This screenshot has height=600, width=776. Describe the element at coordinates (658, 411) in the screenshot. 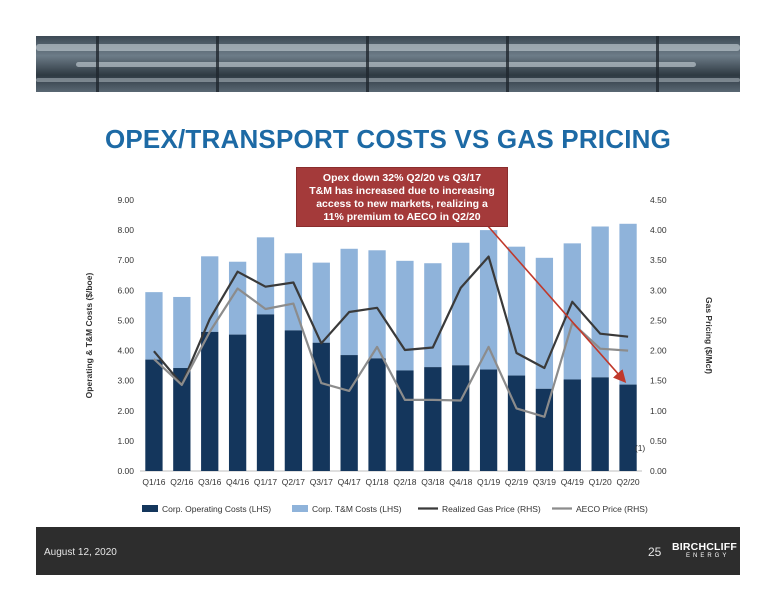

I see `y2-tick-label: 1.00` at that location.